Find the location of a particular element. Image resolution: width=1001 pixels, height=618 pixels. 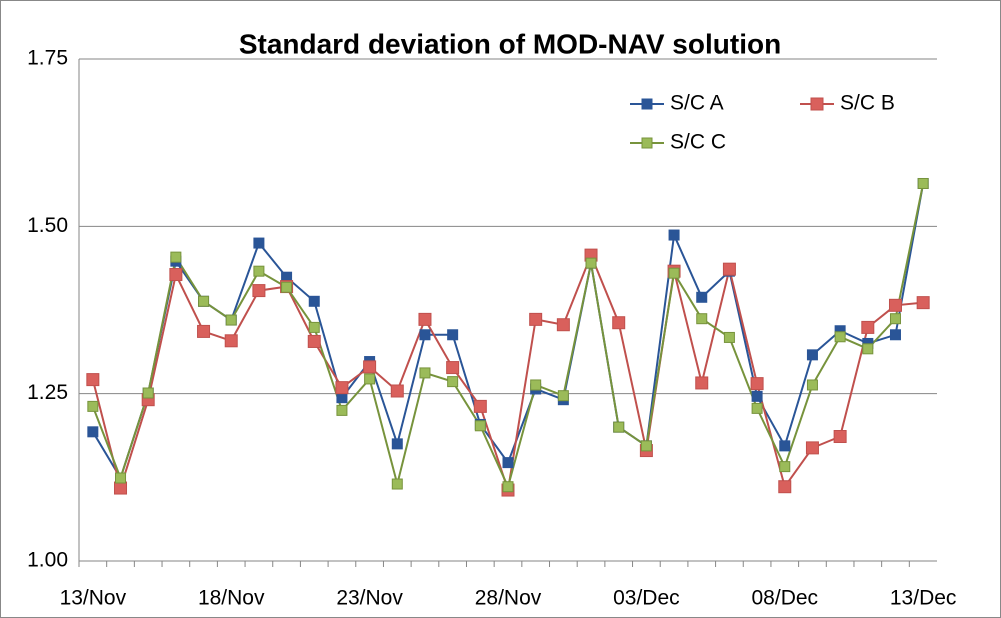

x-tick-label: 13/Dec is located at coordinates (923, 598).